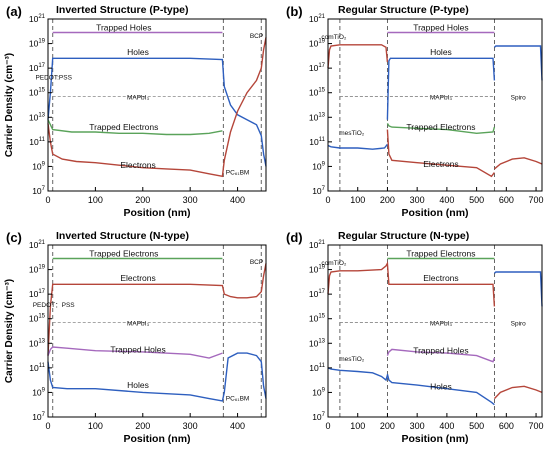 The image size is (550, 456). I want to click on region-label: mesTiO₂, so click(352, 133).